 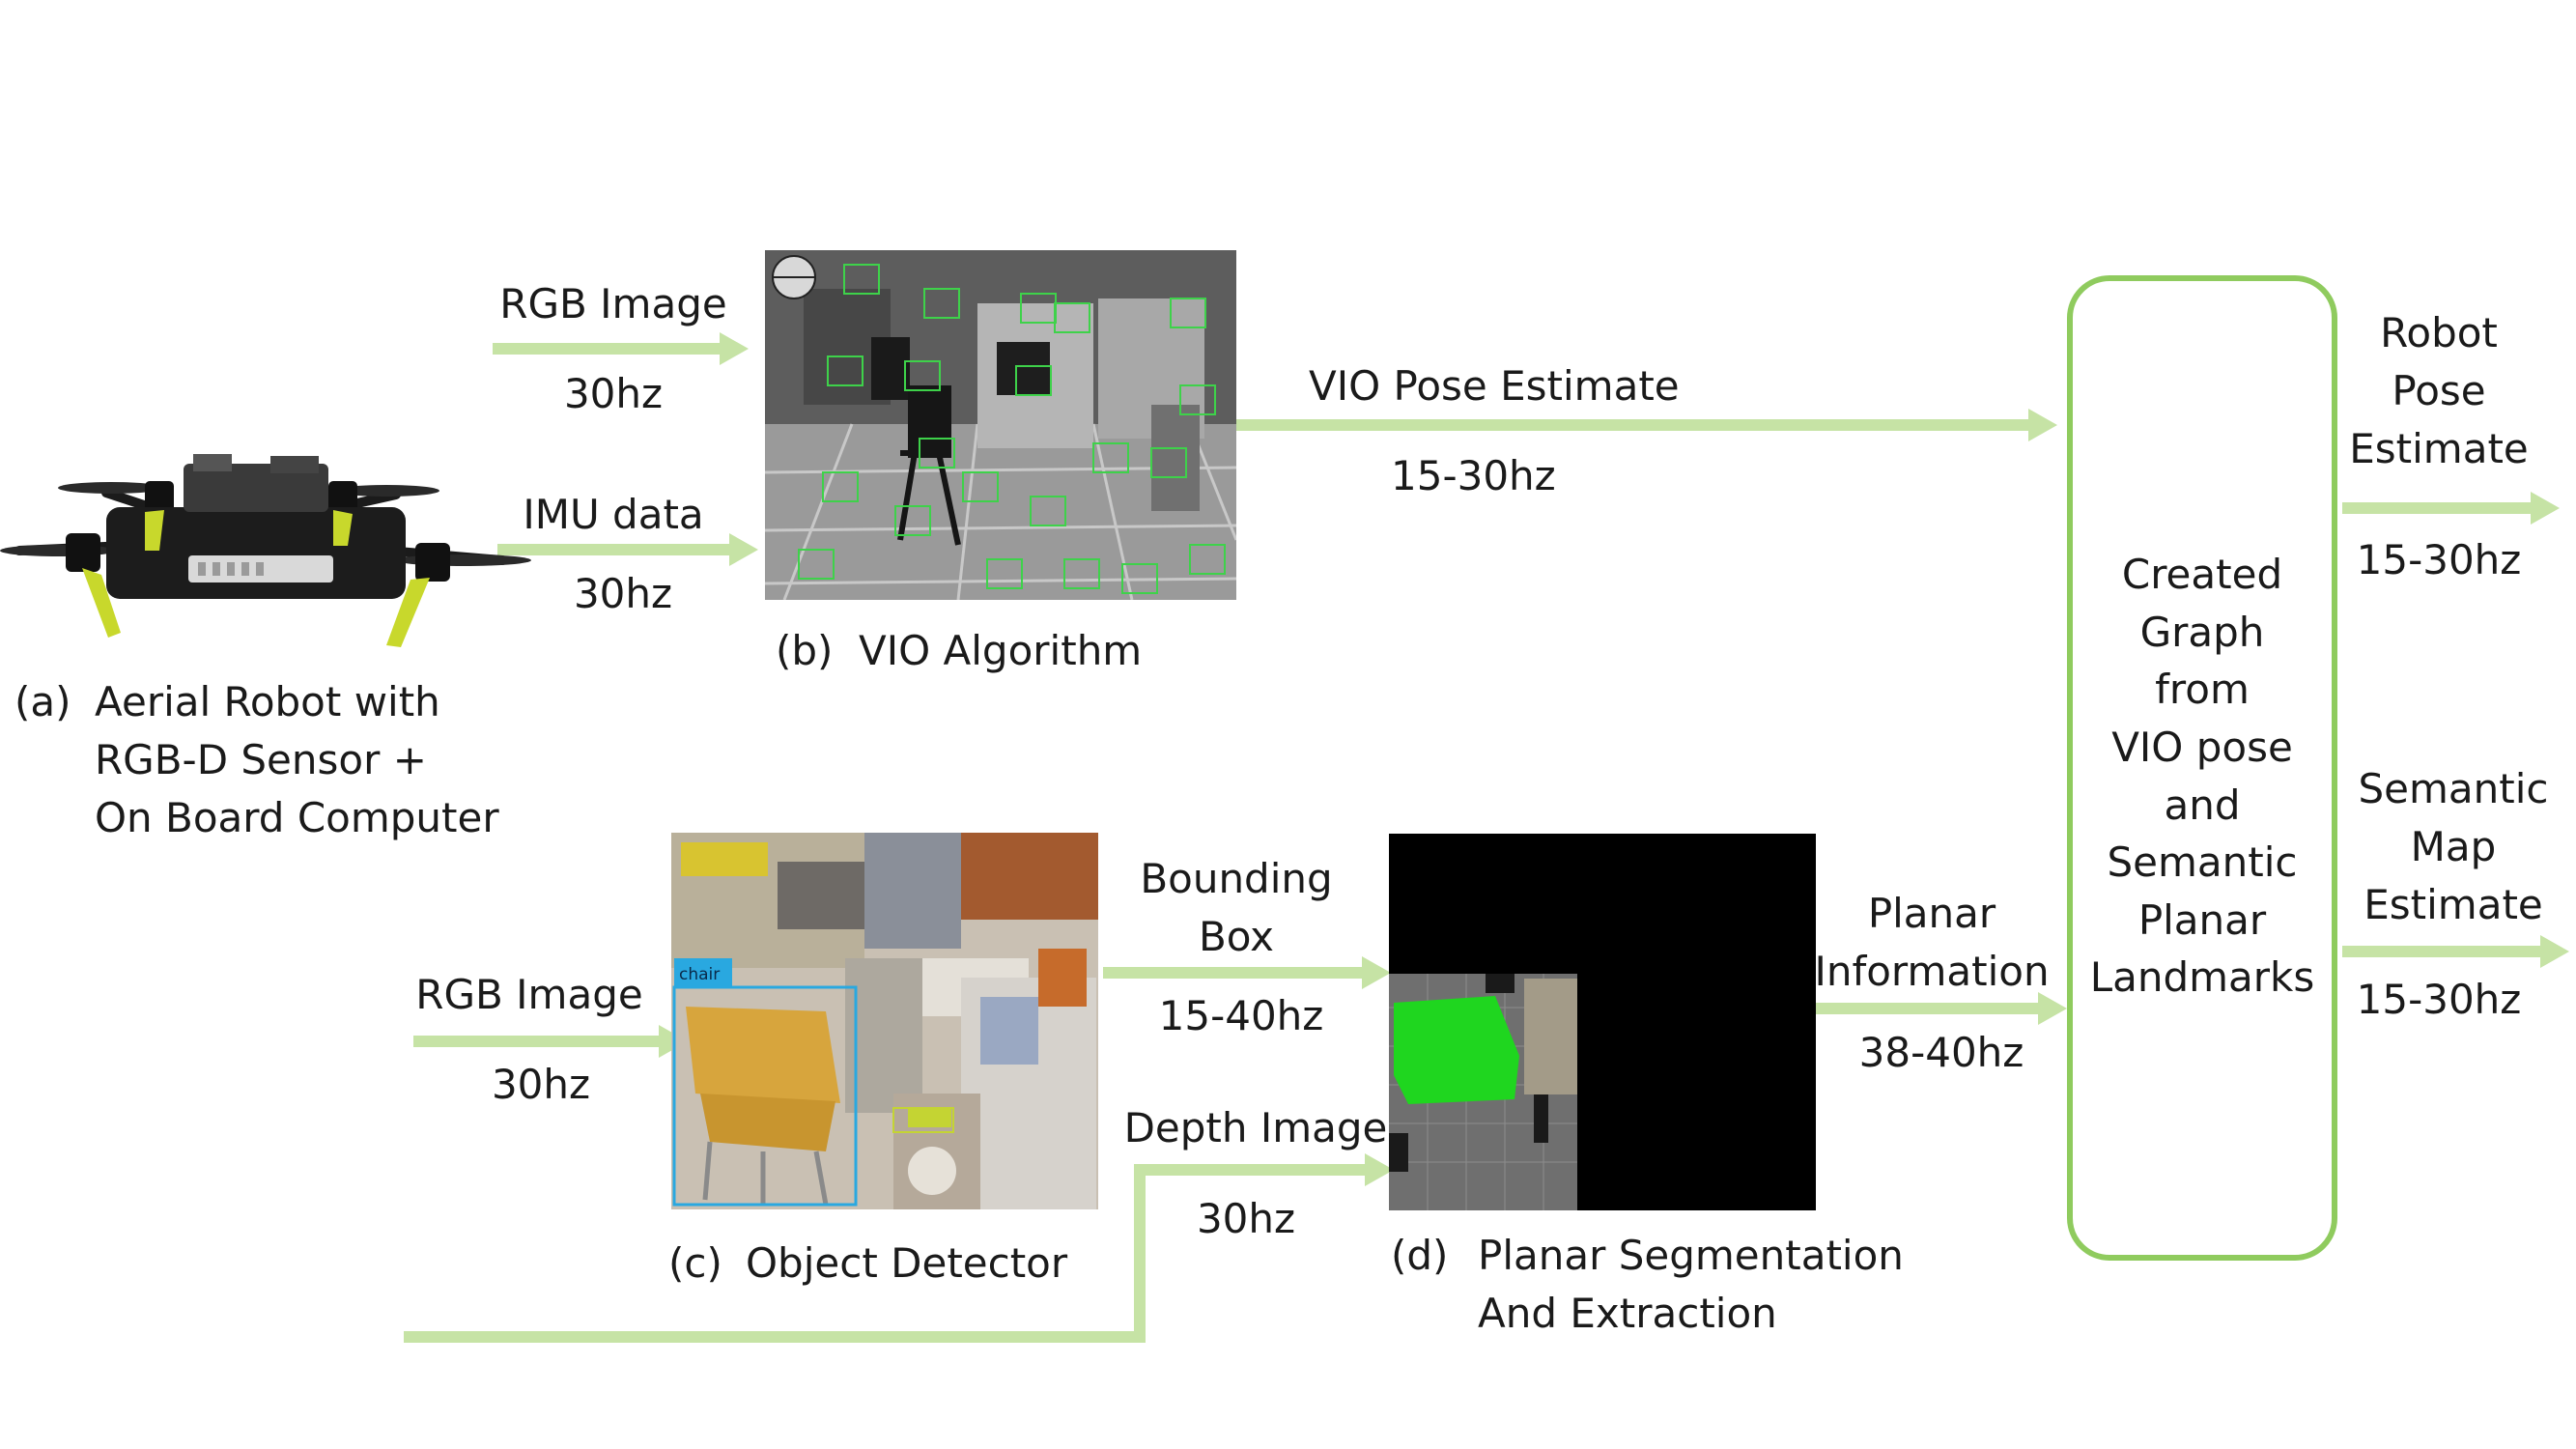 I want to click on semantic-graph-box, so click(x=2202, y=768).